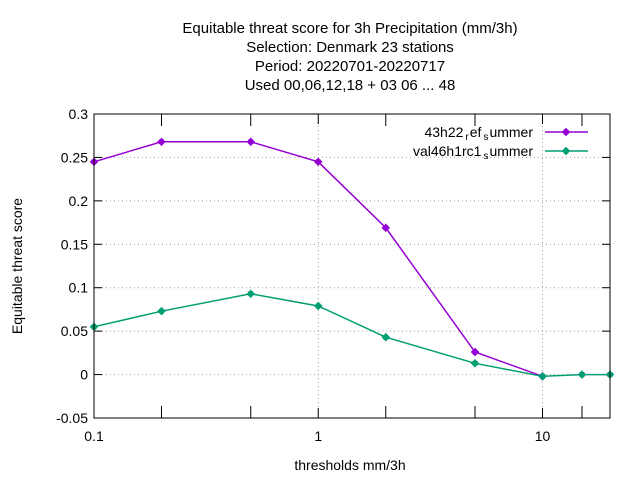 The image size is (640, 480). Describe the element at coordinates (94, 436) in the screenshot. I see `x-tick-label: 0.1` at that location.